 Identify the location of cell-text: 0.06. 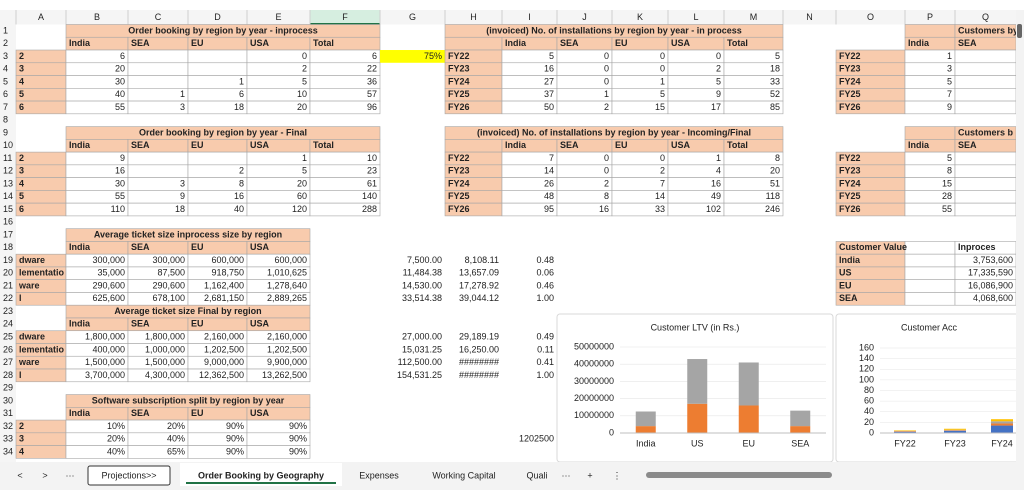
(545, 273).